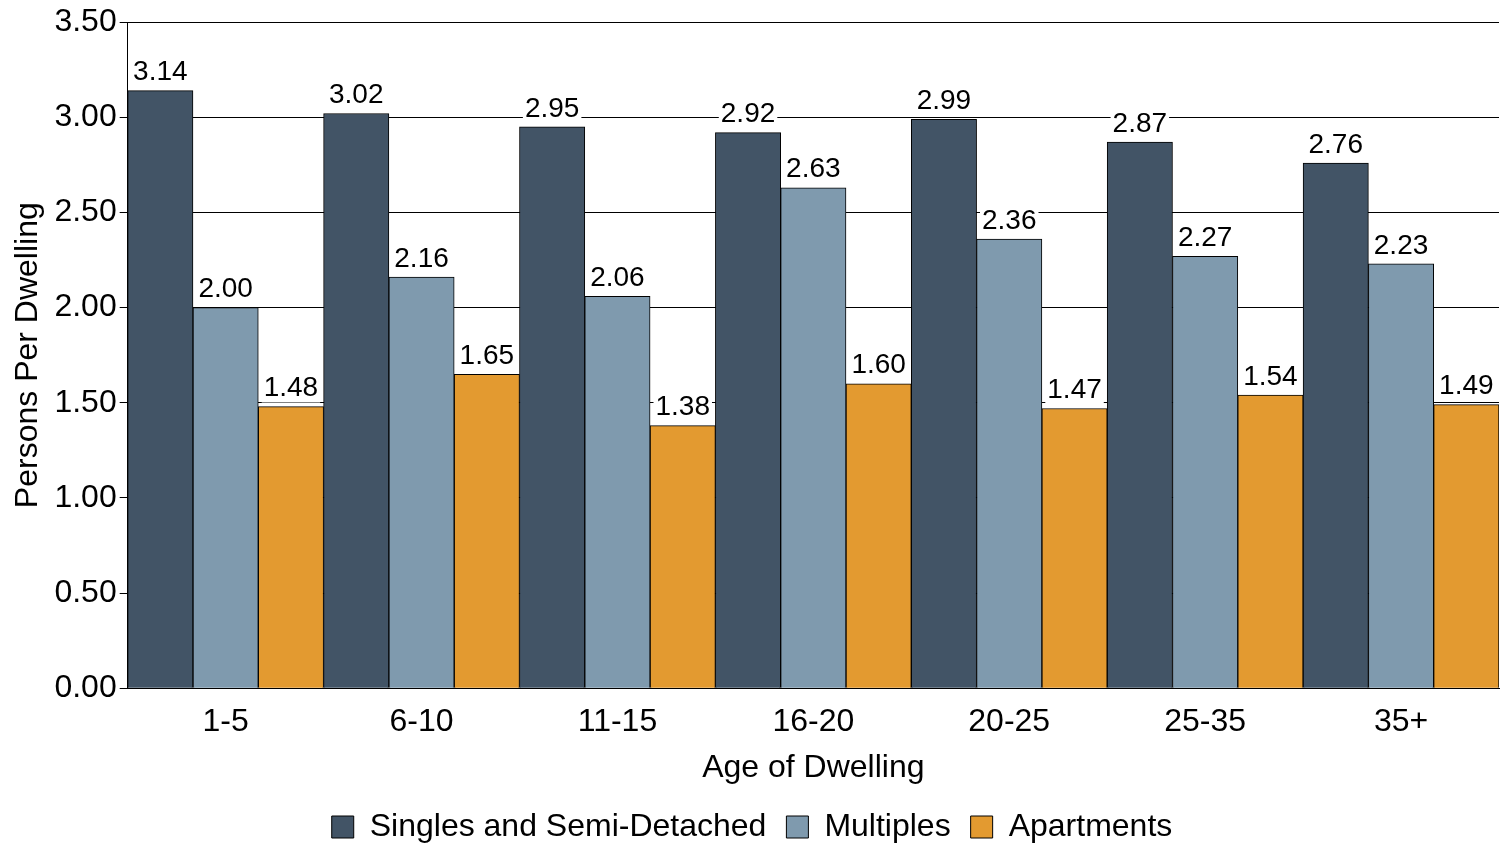 This screenshot has height=853, width=1501. What do you see at coordinates (813, 720) in the screenshot?
I see `x-tick-label: 16-20` at bounding box center [813, 720].